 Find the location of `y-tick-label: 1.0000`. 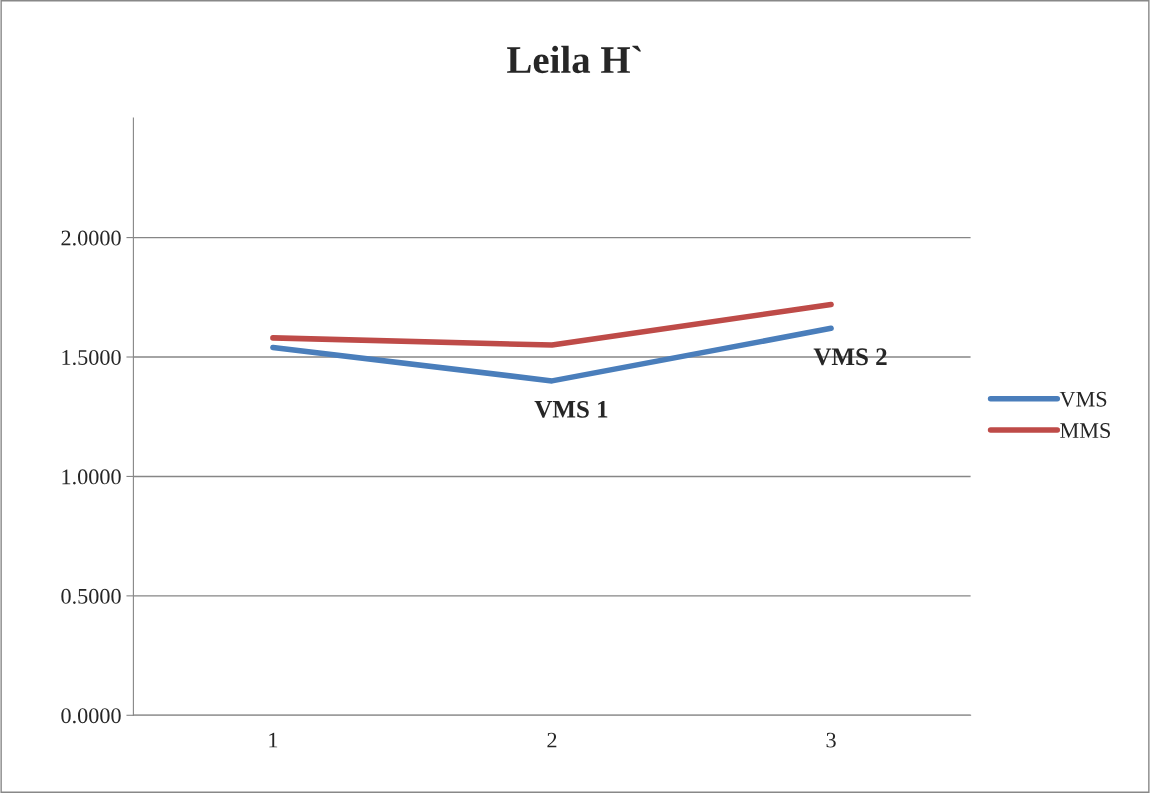

y-tick-label: 1.0000 is located at coordinates (91, 477).